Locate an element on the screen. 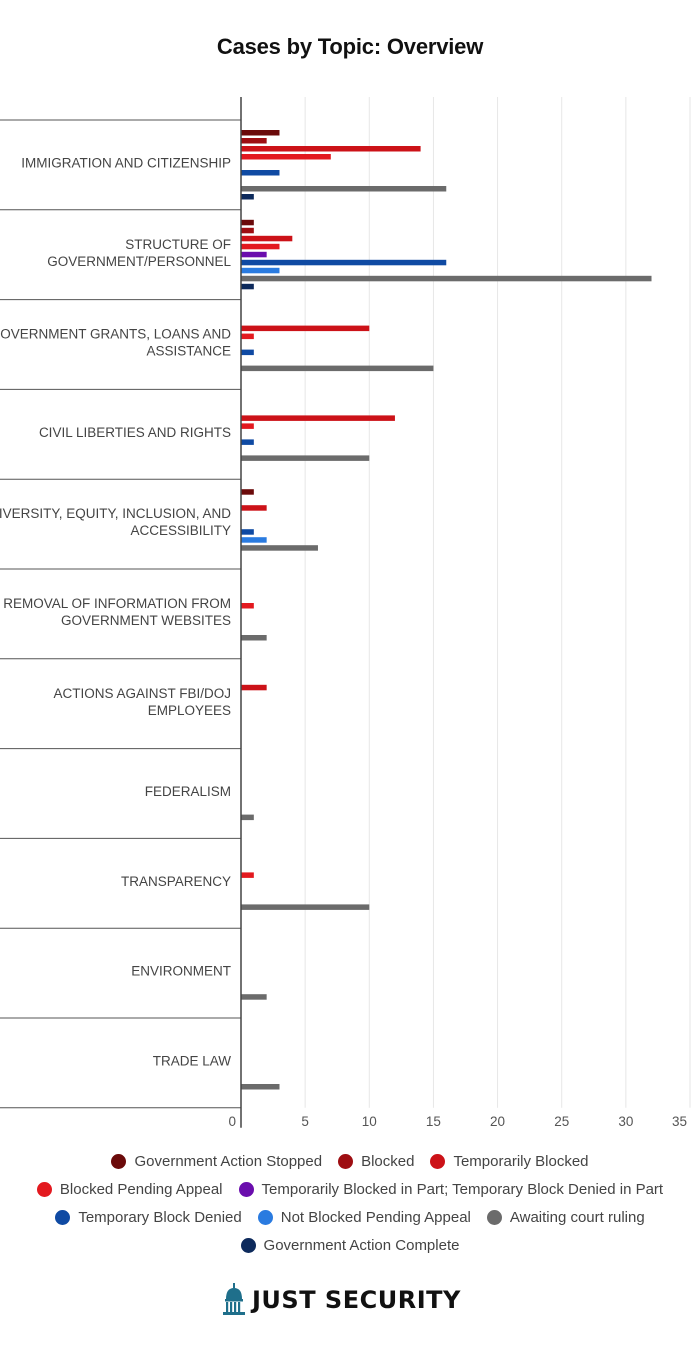 The image size is (700, 1356). logo: JUST SECURITY is located at coordinates (341, 1300).